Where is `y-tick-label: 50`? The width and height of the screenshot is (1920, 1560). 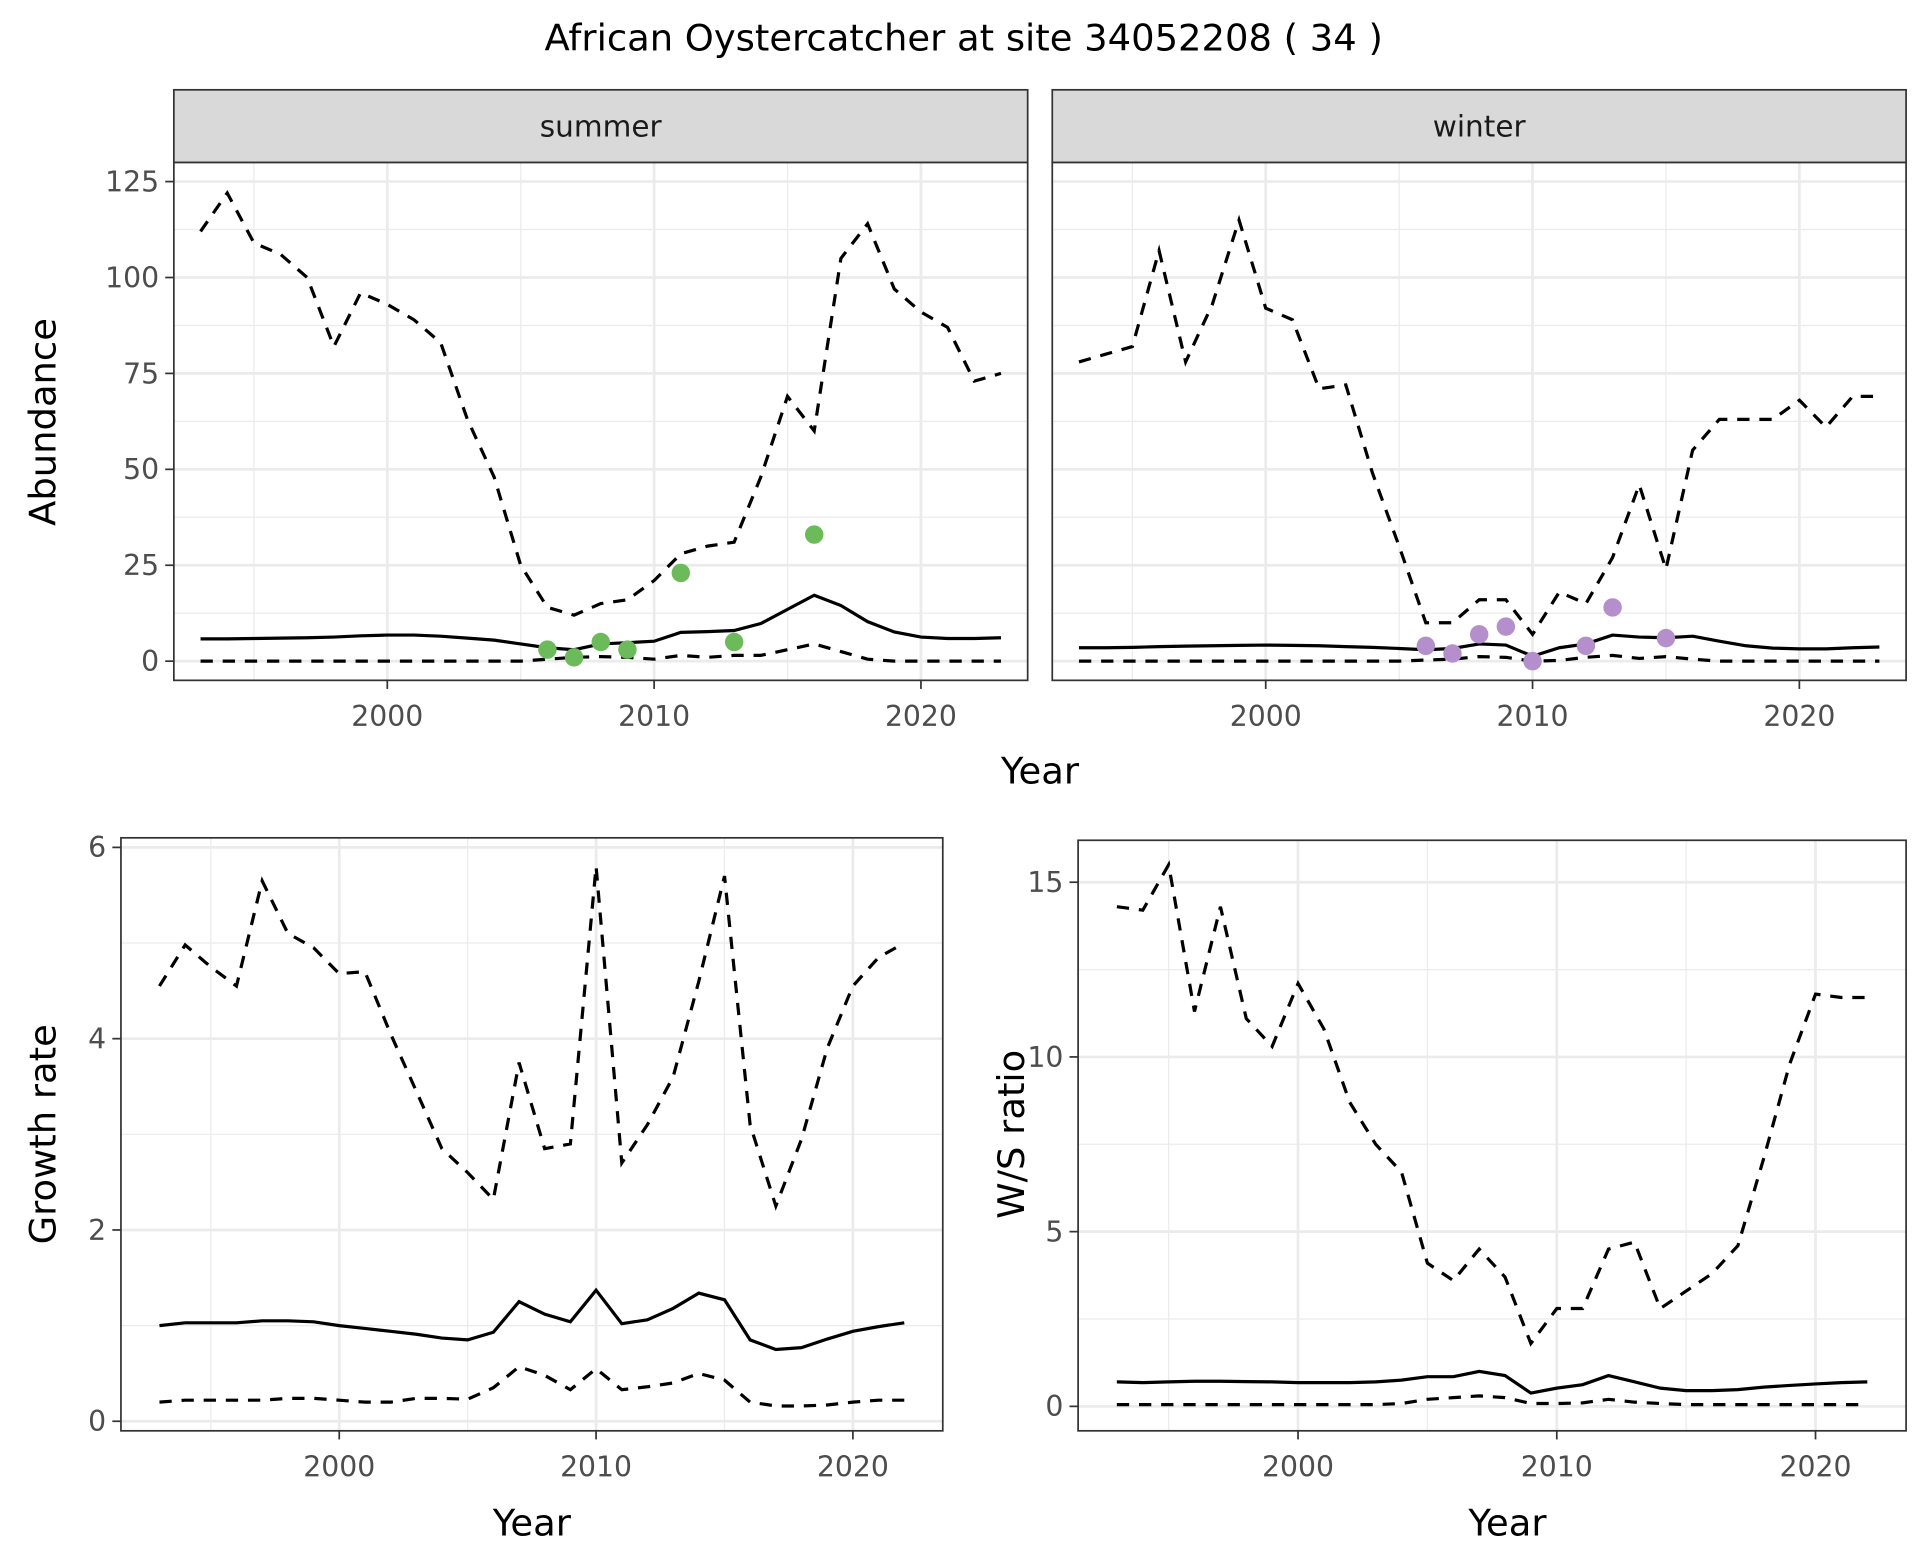
y-tick-label: 50 is located at coordinates (141, 469).